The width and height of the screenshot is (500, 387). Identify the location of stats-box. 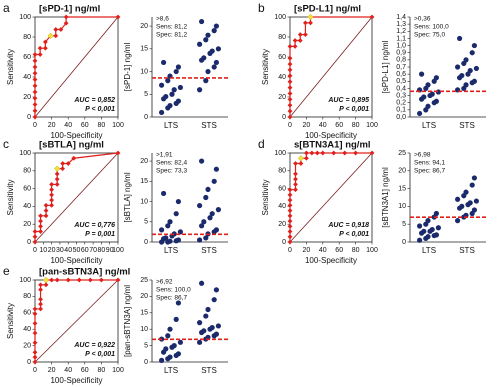
(352, 104).